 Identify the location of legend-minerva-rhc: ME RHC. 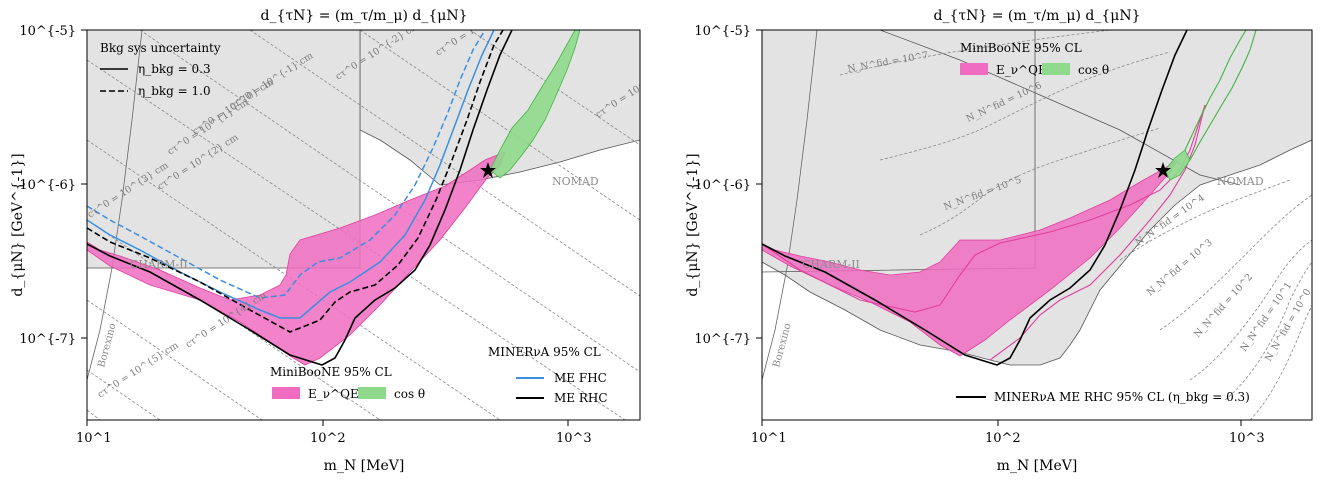
(581, 398).